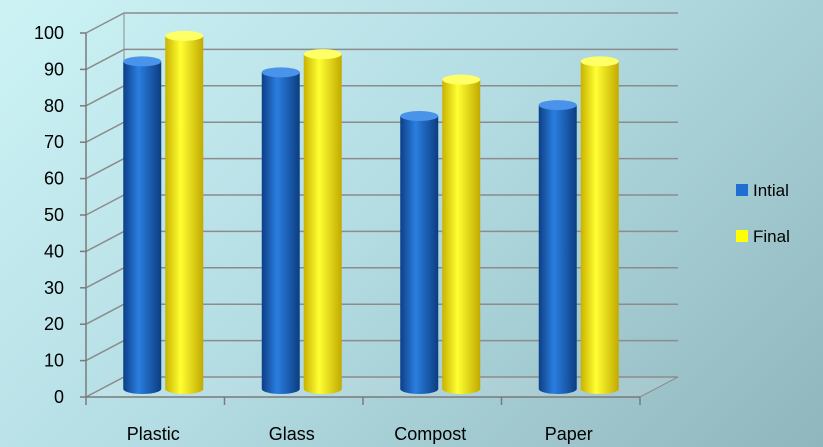 This screenshot has width=823, height=447. I want to click on bar-intial-paper, so click(557, 247).